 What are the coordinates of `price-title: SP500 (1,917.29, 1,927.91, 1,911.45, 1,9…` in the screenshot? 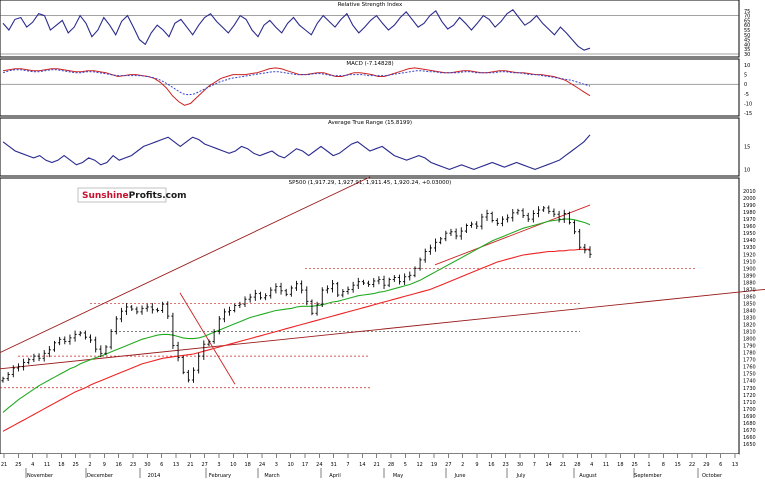 It's located at (370, 183).